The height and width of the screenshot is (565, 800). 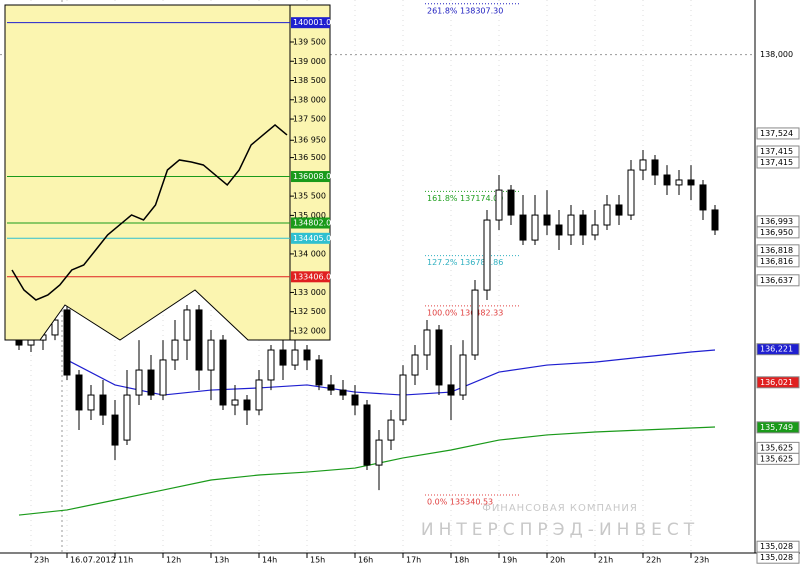 I want to click on x-tick-label: 12h, so click(x=173, y=560).